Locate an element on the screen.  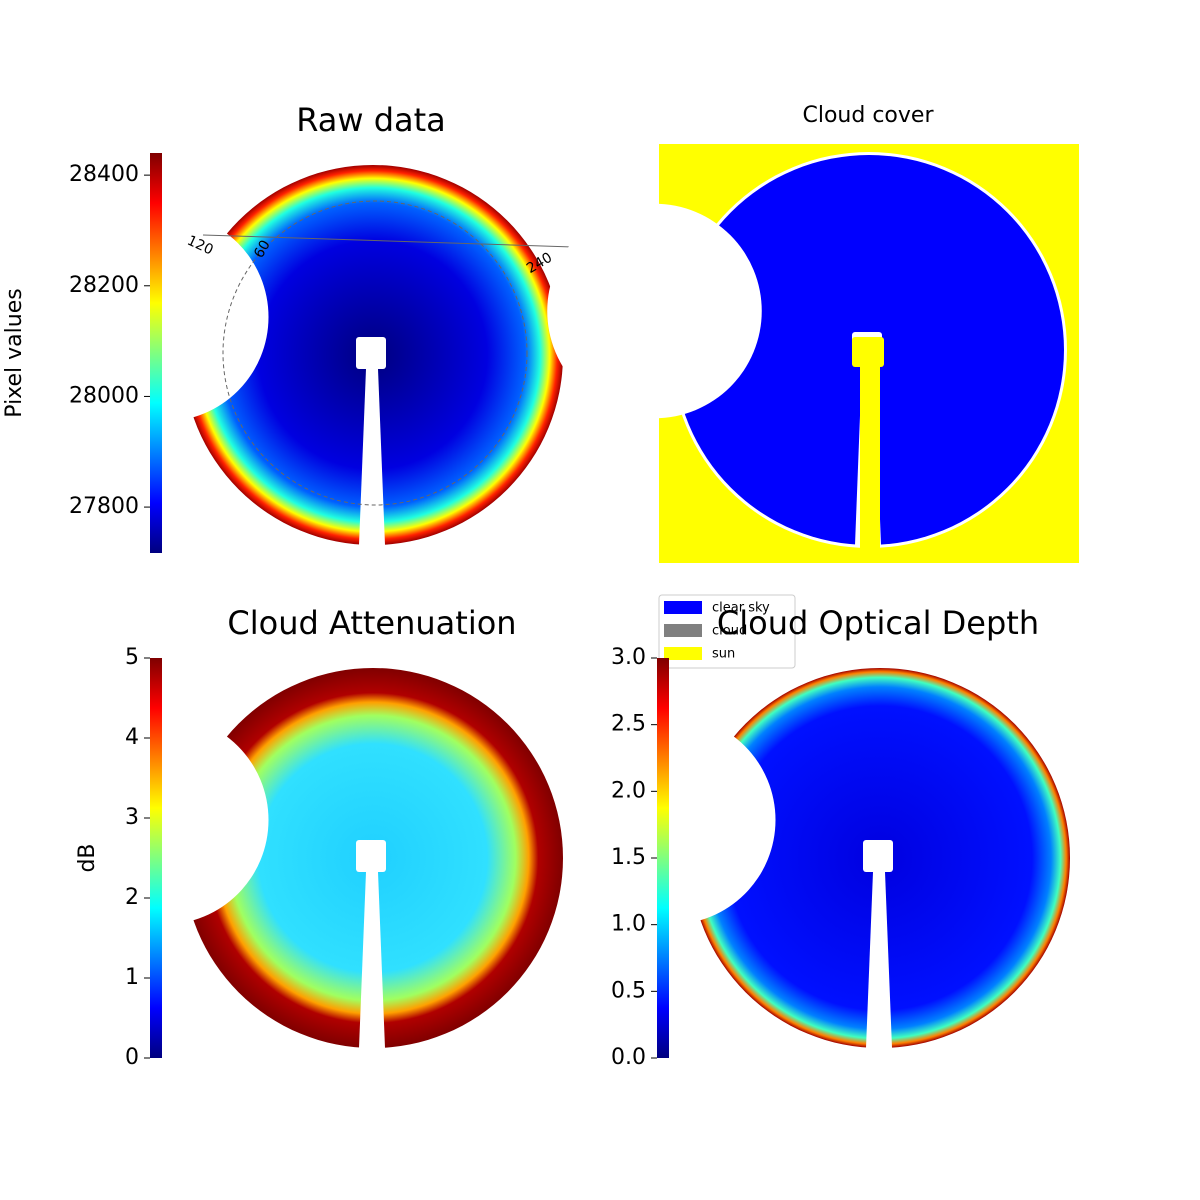
tick-label: 1.0 is located at coordinates (628, 924).